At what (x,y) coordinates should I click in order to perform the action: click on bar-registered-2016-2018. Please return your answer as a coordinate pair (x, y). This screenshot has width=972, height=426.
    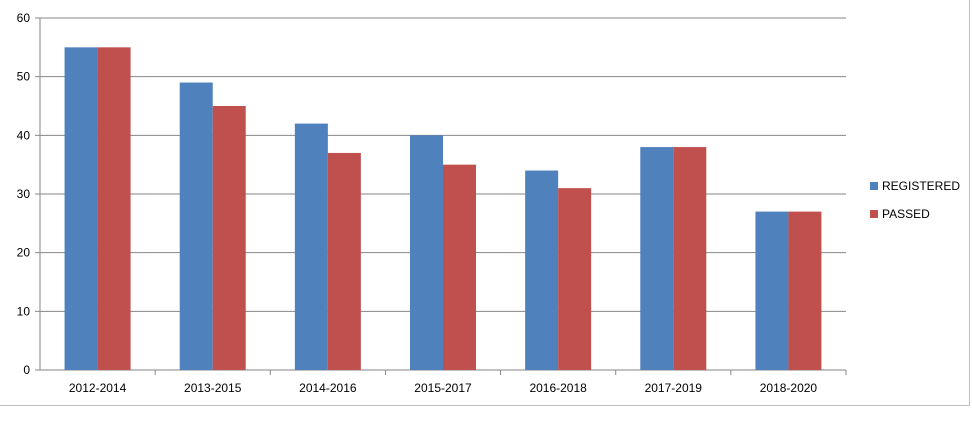
    Looking at the image, I should click on (542, 270).